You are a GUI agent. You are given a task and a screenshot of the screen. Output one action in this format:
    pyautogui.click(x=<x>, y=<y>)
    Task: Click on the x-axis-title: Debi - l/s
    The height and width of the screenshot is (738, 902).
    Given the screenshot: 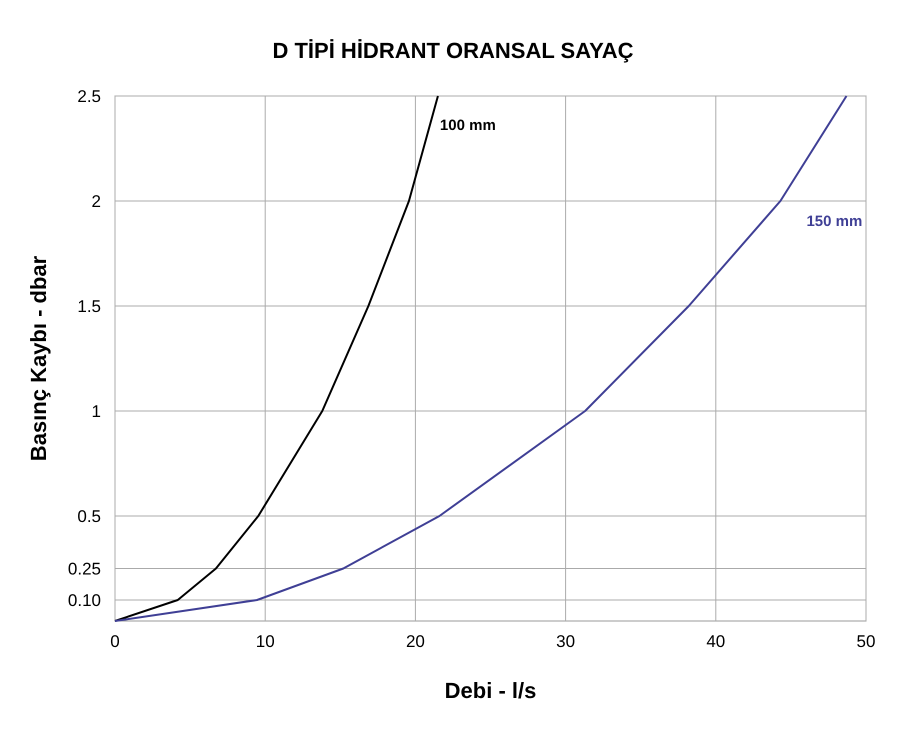 What is the action you would take?
    pyautogui.click(x=490, y=690)
    